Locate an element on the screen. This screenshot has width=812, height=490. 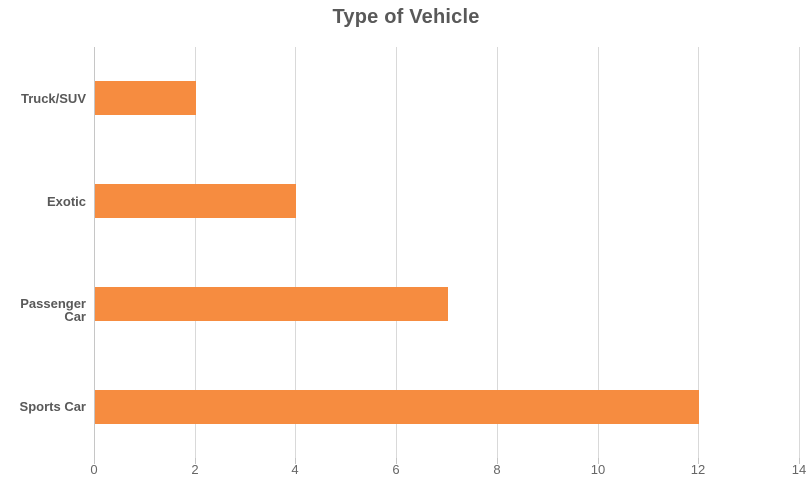
value-axis-line is located at coordinates (94, 252).